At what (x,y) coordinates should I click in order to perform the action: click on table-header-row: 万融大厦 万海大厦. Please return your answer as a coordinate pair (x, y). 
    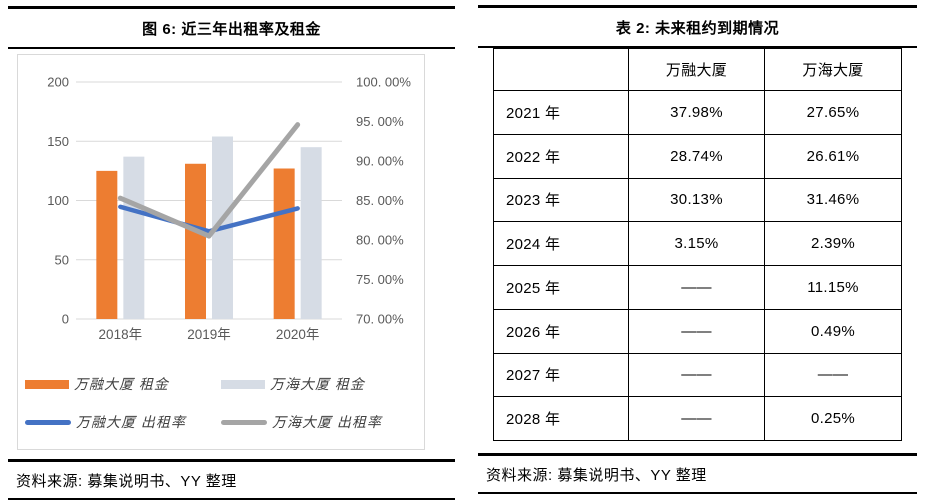
    Looking at the image, I should click on (698, 70).